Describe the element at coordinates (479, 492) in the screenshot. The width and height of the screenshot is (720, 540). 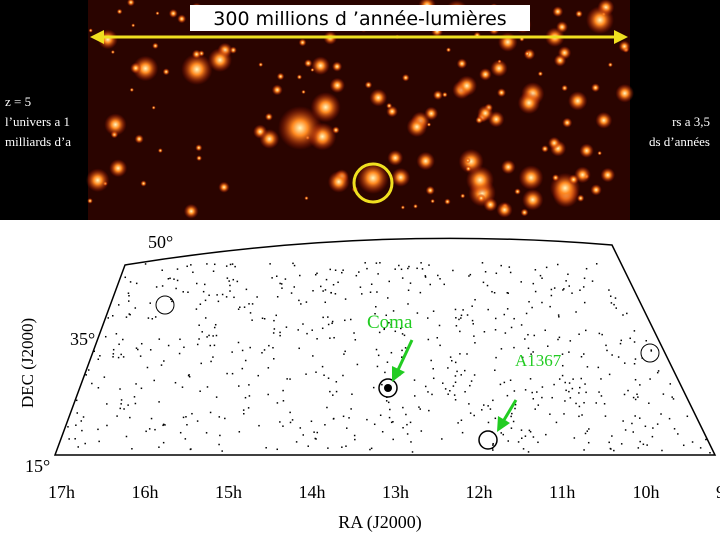
I see `ra-label: 12h` at that location.